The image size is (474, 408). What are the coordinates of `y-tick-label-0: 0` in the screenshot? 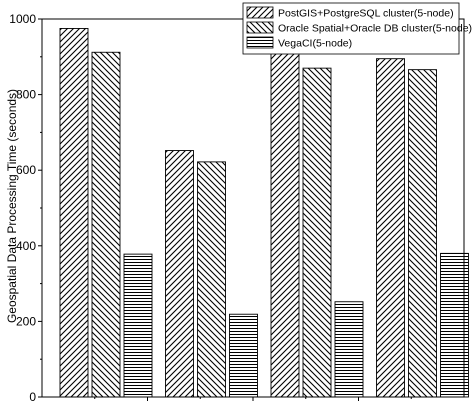 It's located at (32, 397).